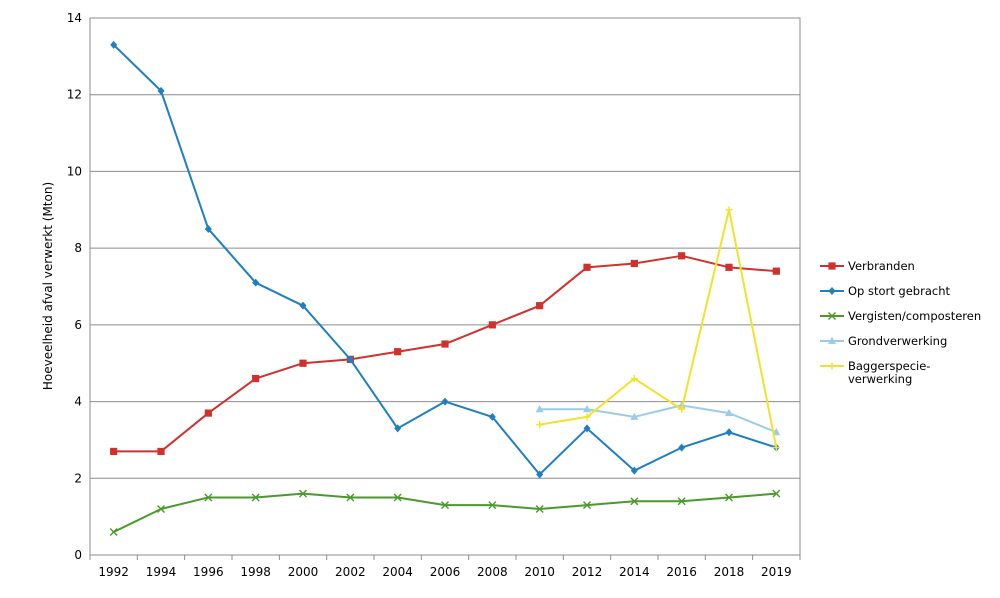  Describe the element at coordinates (74, 95) in the screenshot. I see `y-tick-label: 12` at that location.